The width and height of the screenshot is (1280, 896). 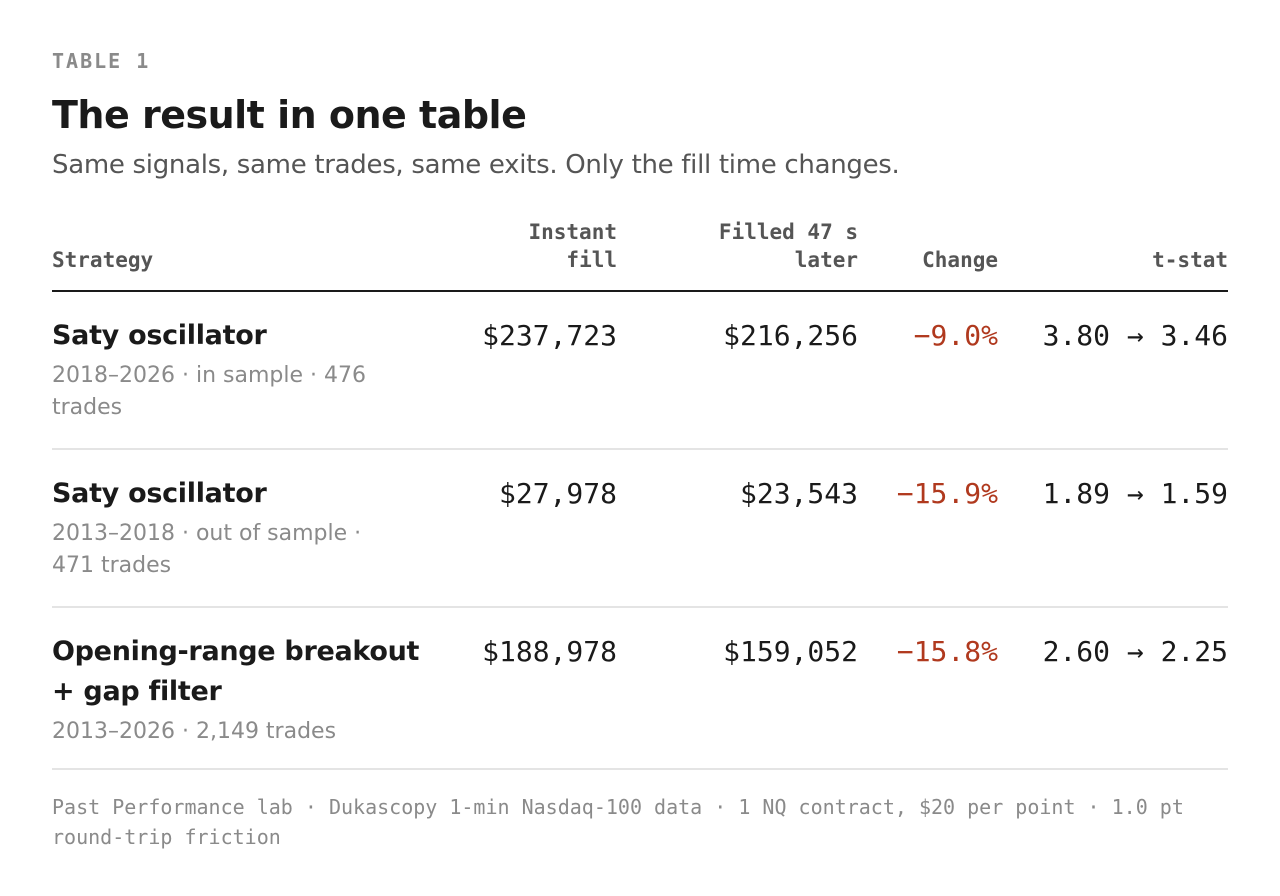 I want to click on instant-fill-value: $188,978, so click(x=524, y=688).